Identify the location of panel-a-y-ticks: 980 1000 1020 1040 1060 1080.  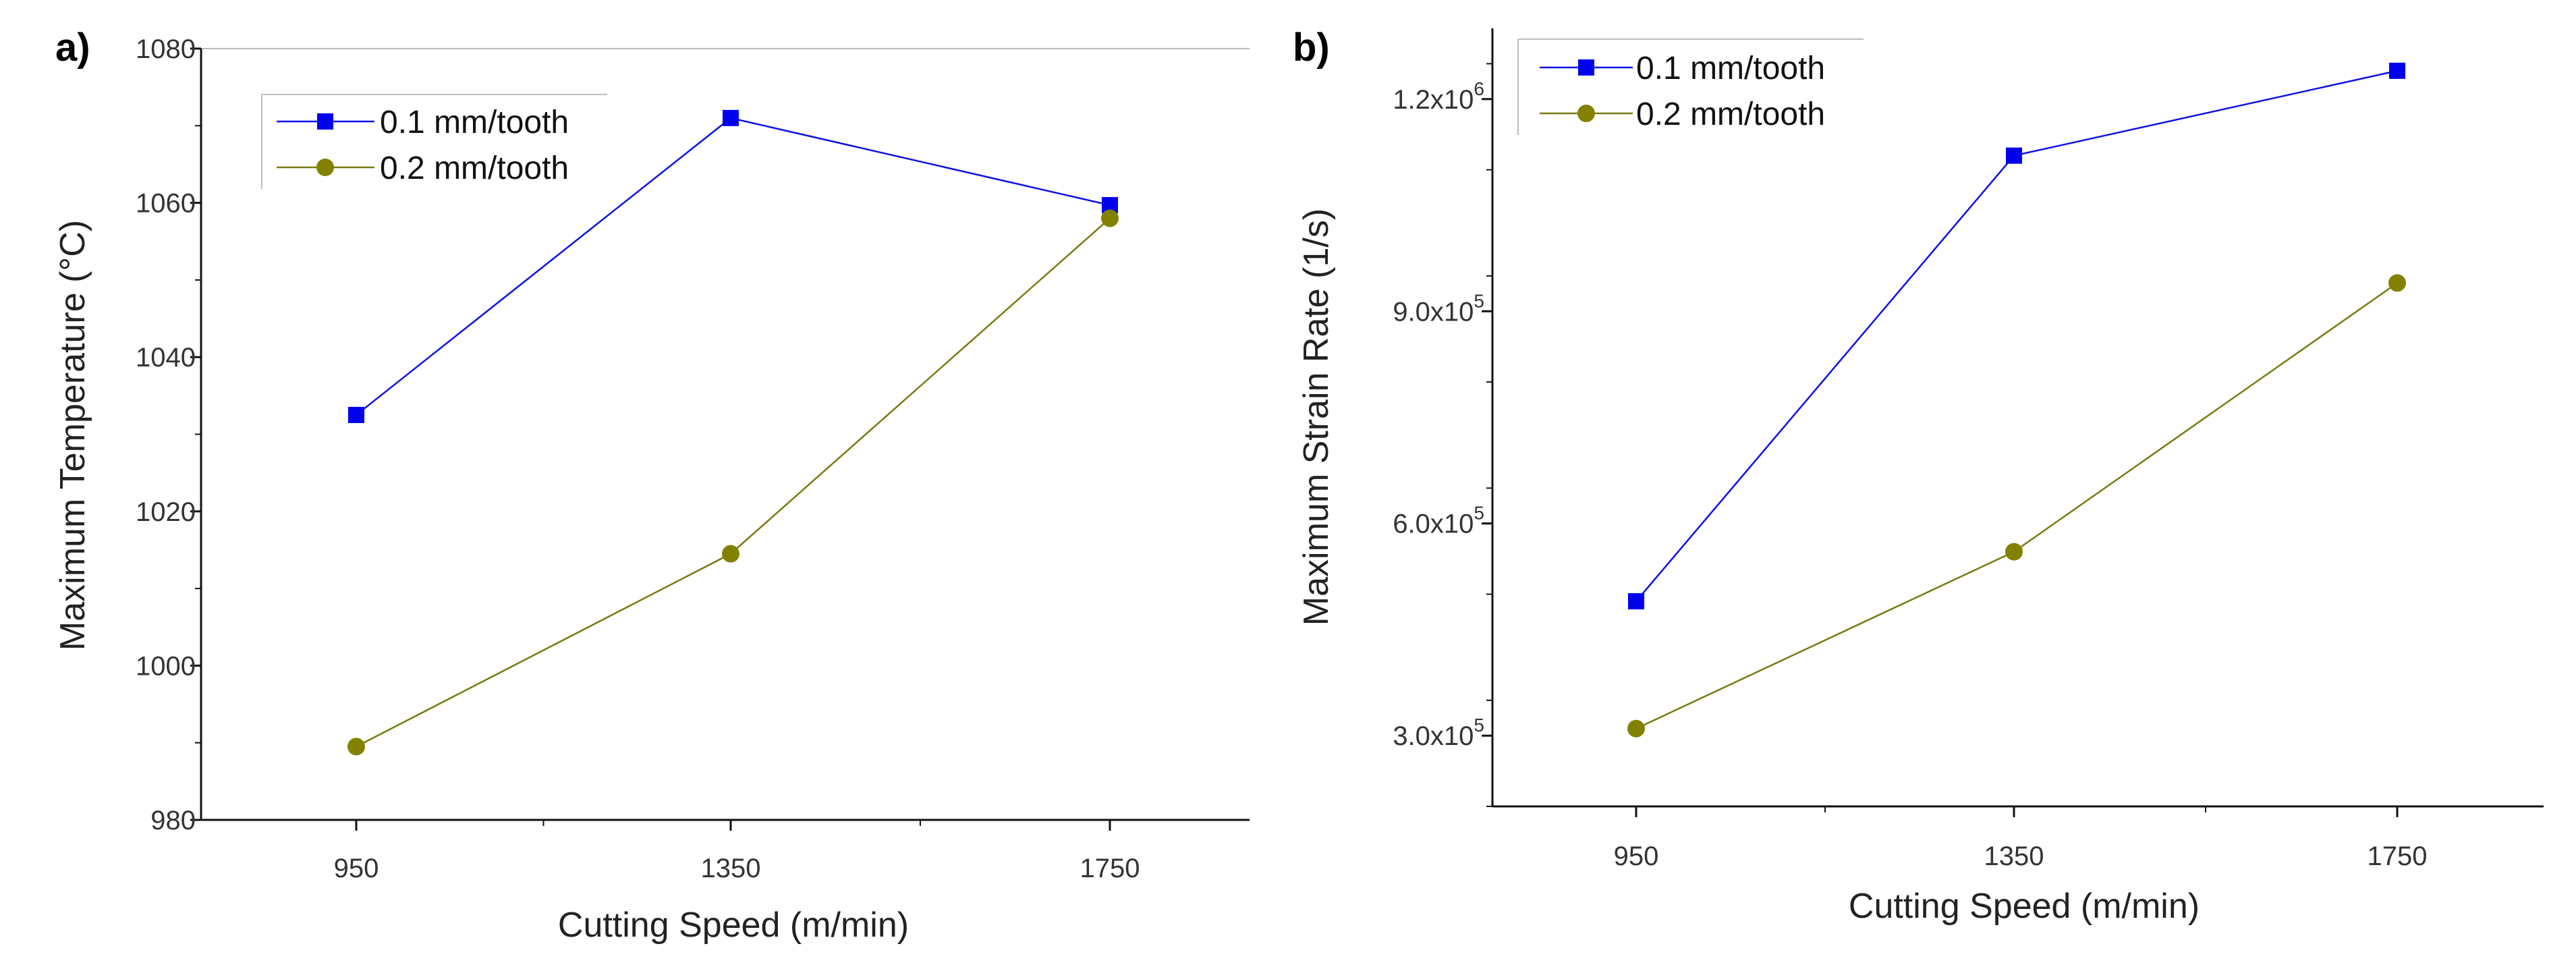
(168, 434).